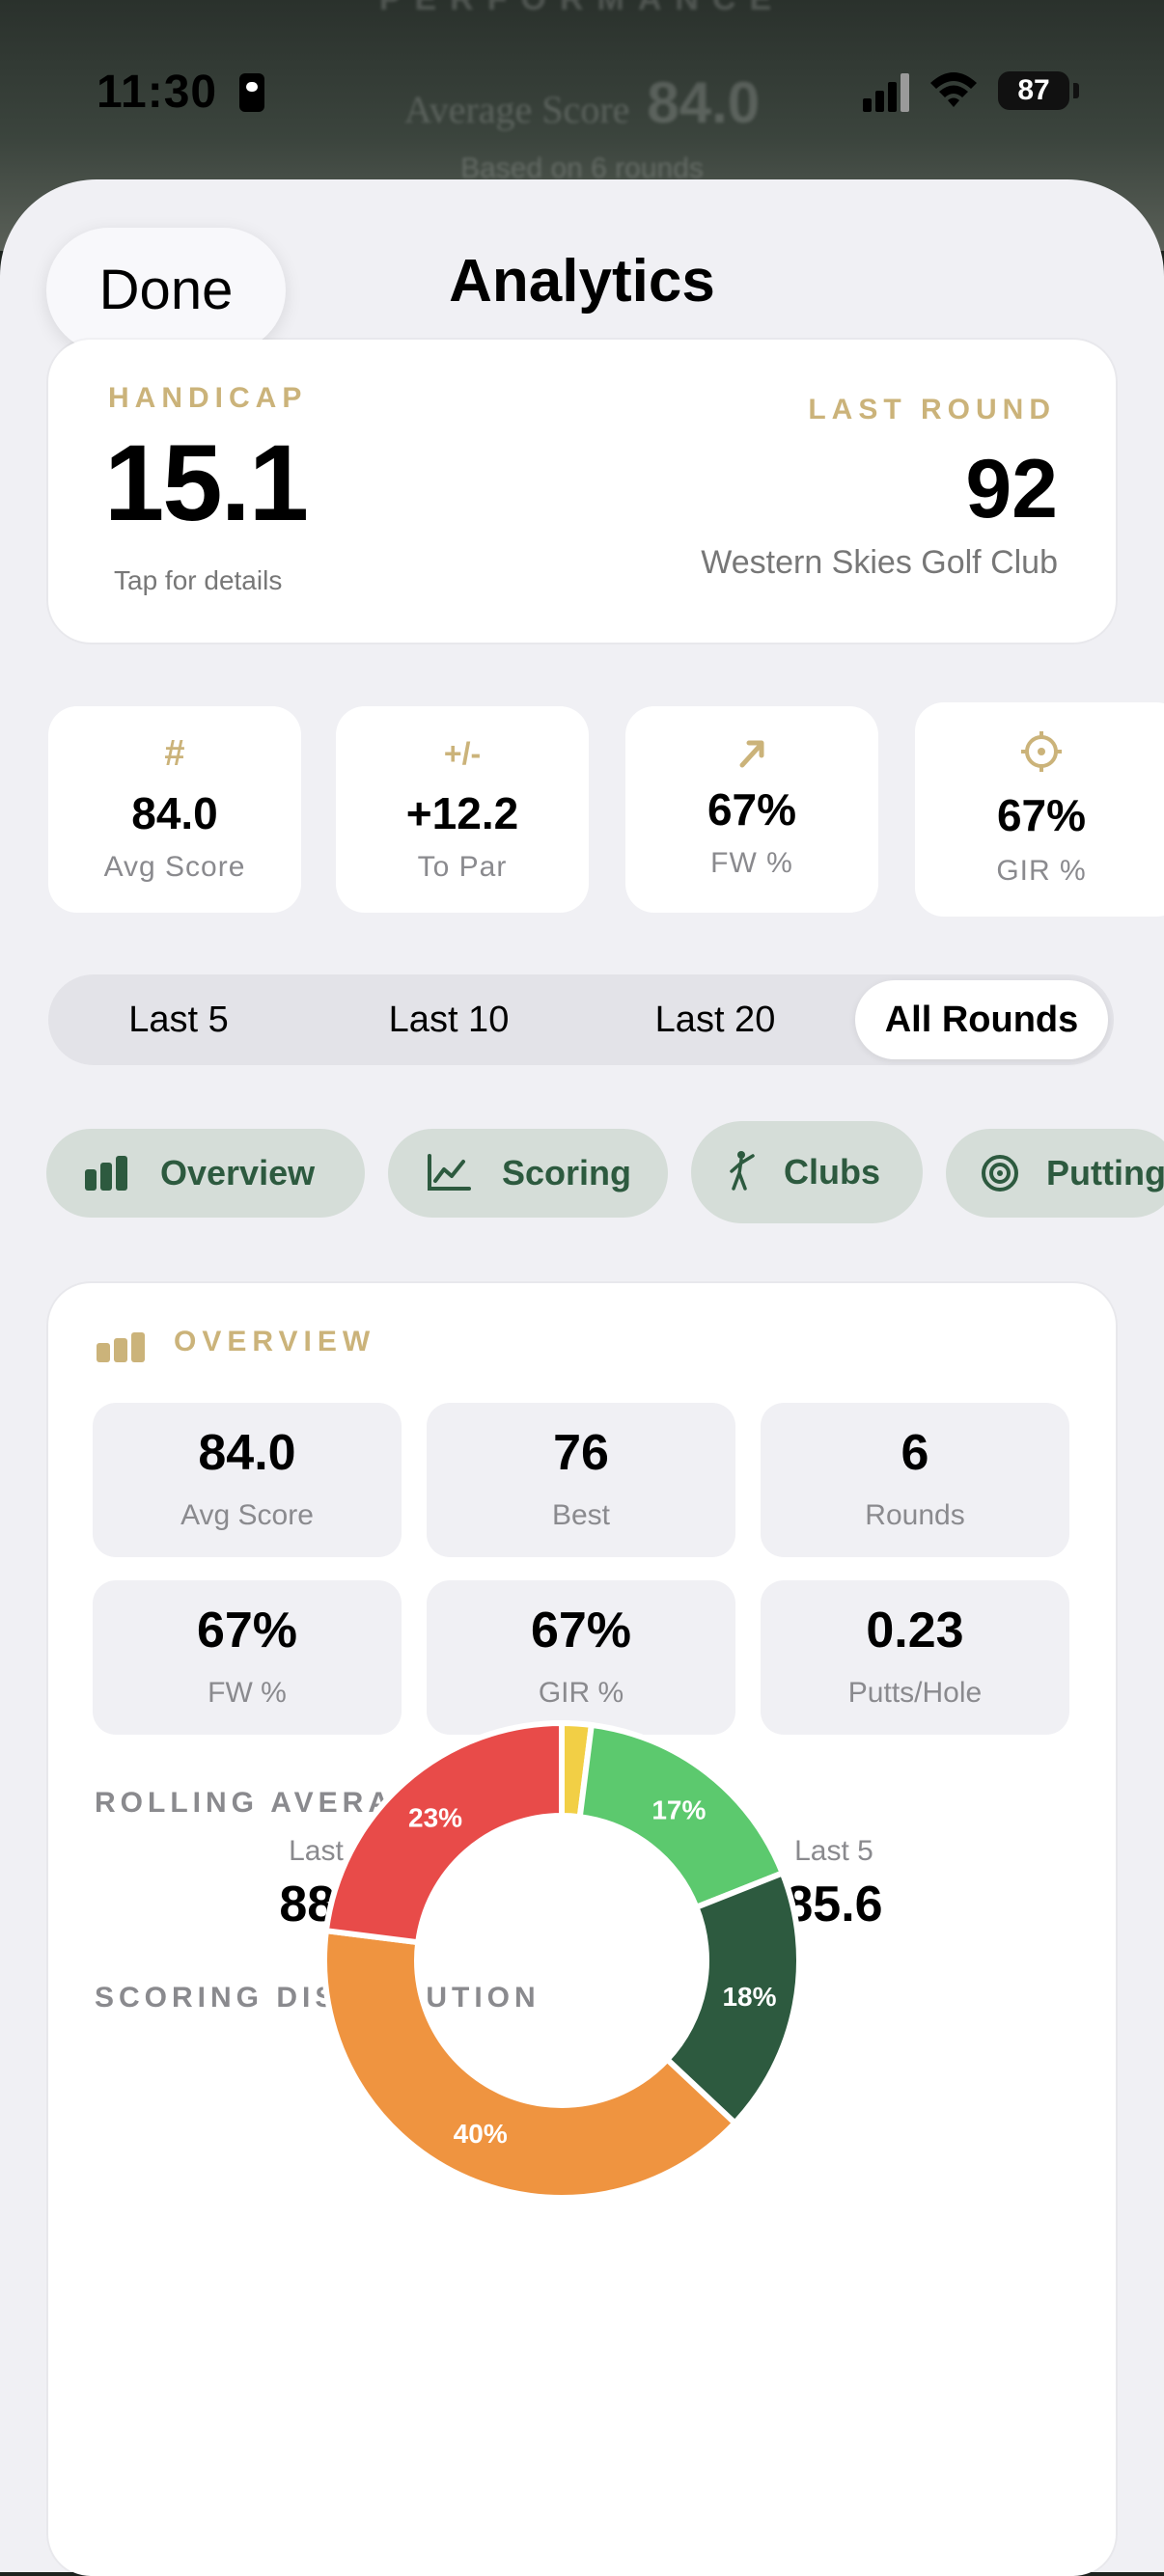  I want to click on arrow-up-right-icon, so click(752, 754).